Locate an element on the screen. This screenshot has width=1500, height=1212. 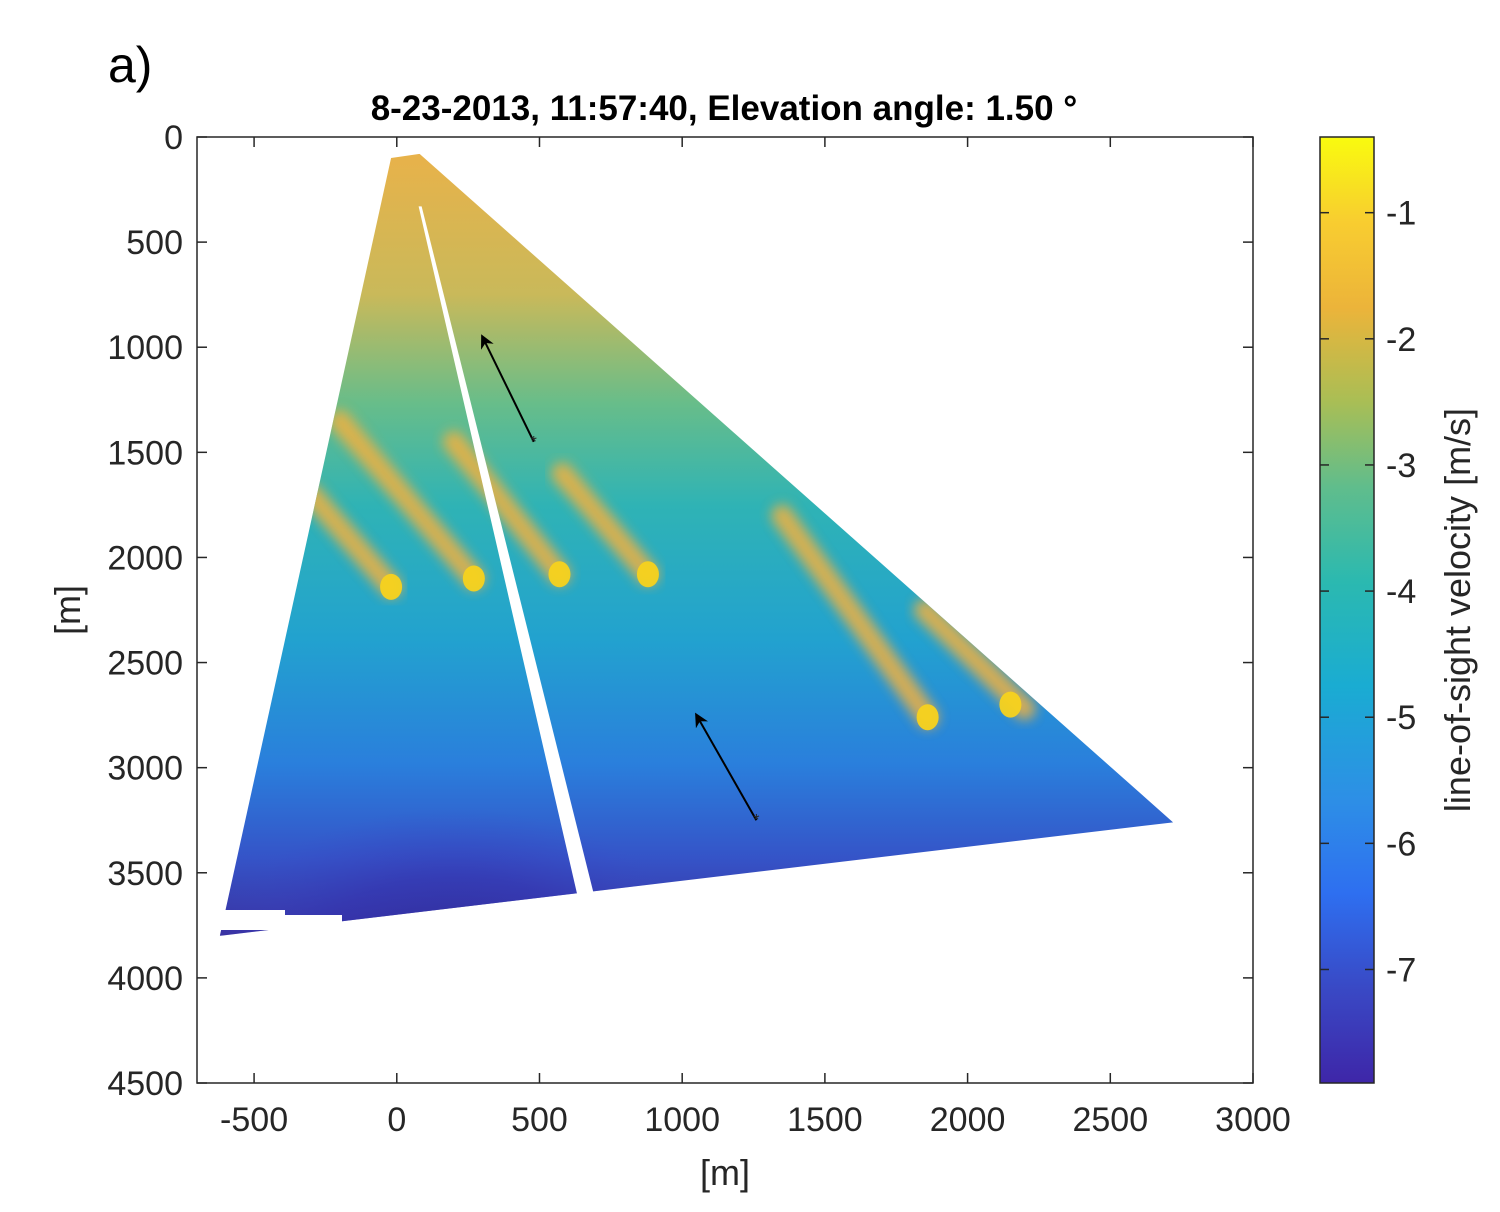
cb-tick-label-5: -6 is located at coordinates (1401, 844).